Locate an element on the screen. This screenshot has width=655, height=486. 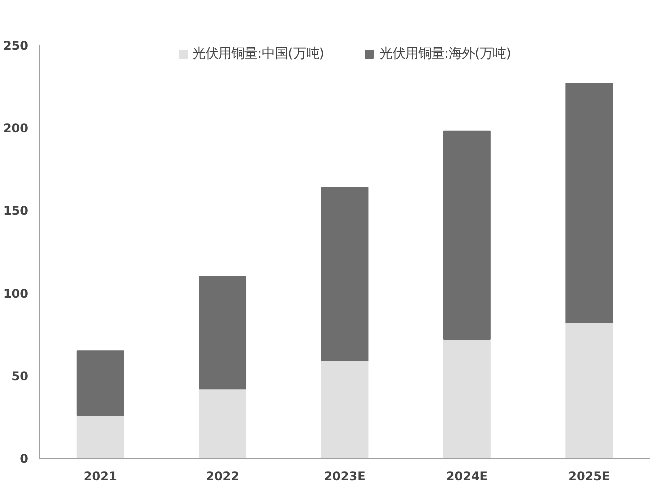
y-tick-label: 250 is located at coordinates (16, 46).